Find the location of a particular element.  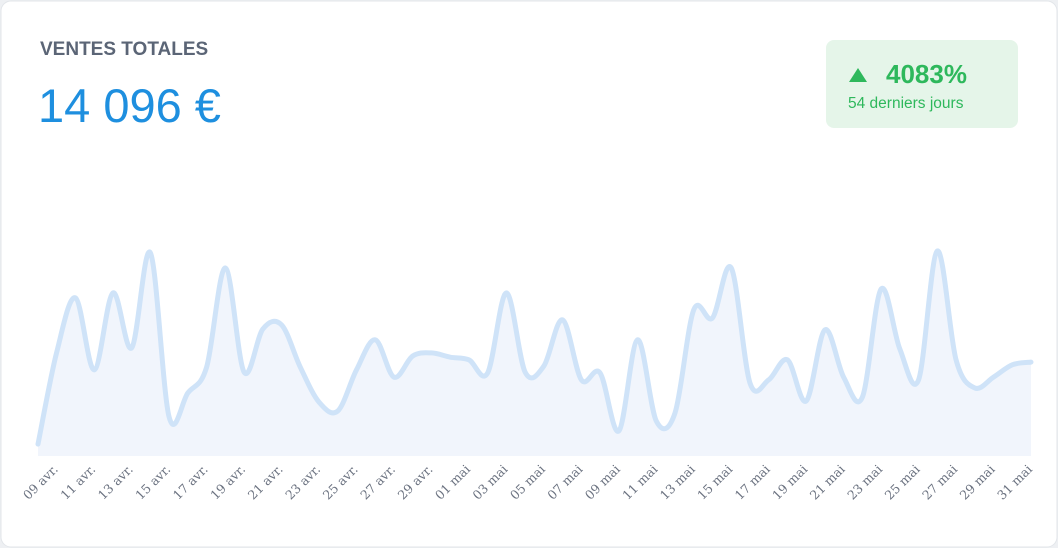

change-badge is located at coordinates (922, 84).